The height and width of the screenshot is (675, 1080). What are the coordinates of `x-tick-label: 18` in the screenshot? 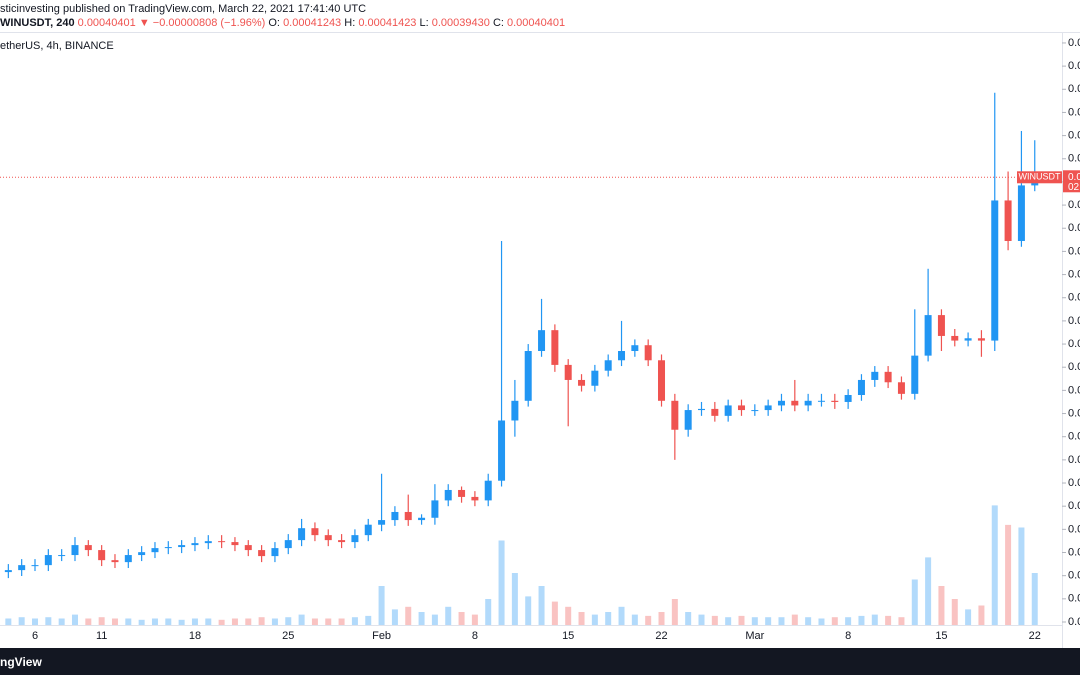 It's located at (195, 636).